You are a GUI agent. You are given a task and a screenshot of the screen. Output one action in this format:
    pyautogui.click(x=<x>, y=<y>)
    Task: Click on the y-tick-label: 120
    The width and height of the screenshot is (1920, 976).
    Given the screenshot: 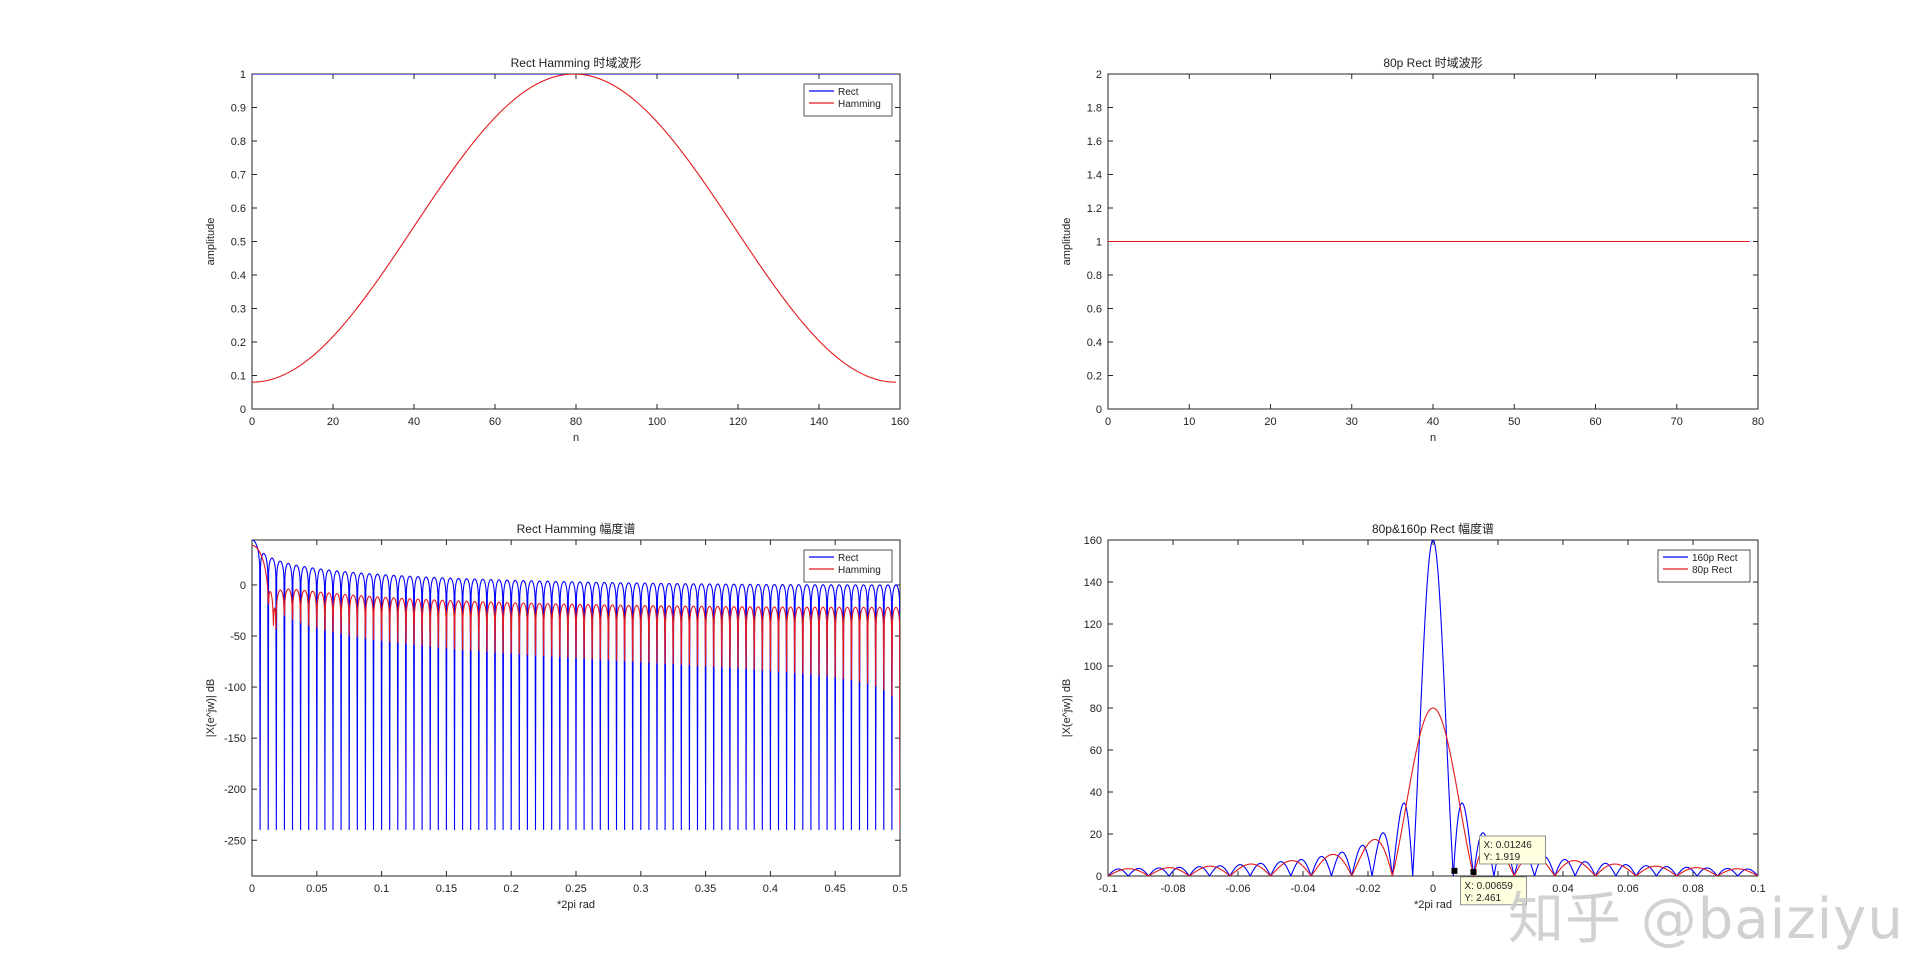 What is the action you would take?
    pyautogui.click(x=1093, y=625)
    